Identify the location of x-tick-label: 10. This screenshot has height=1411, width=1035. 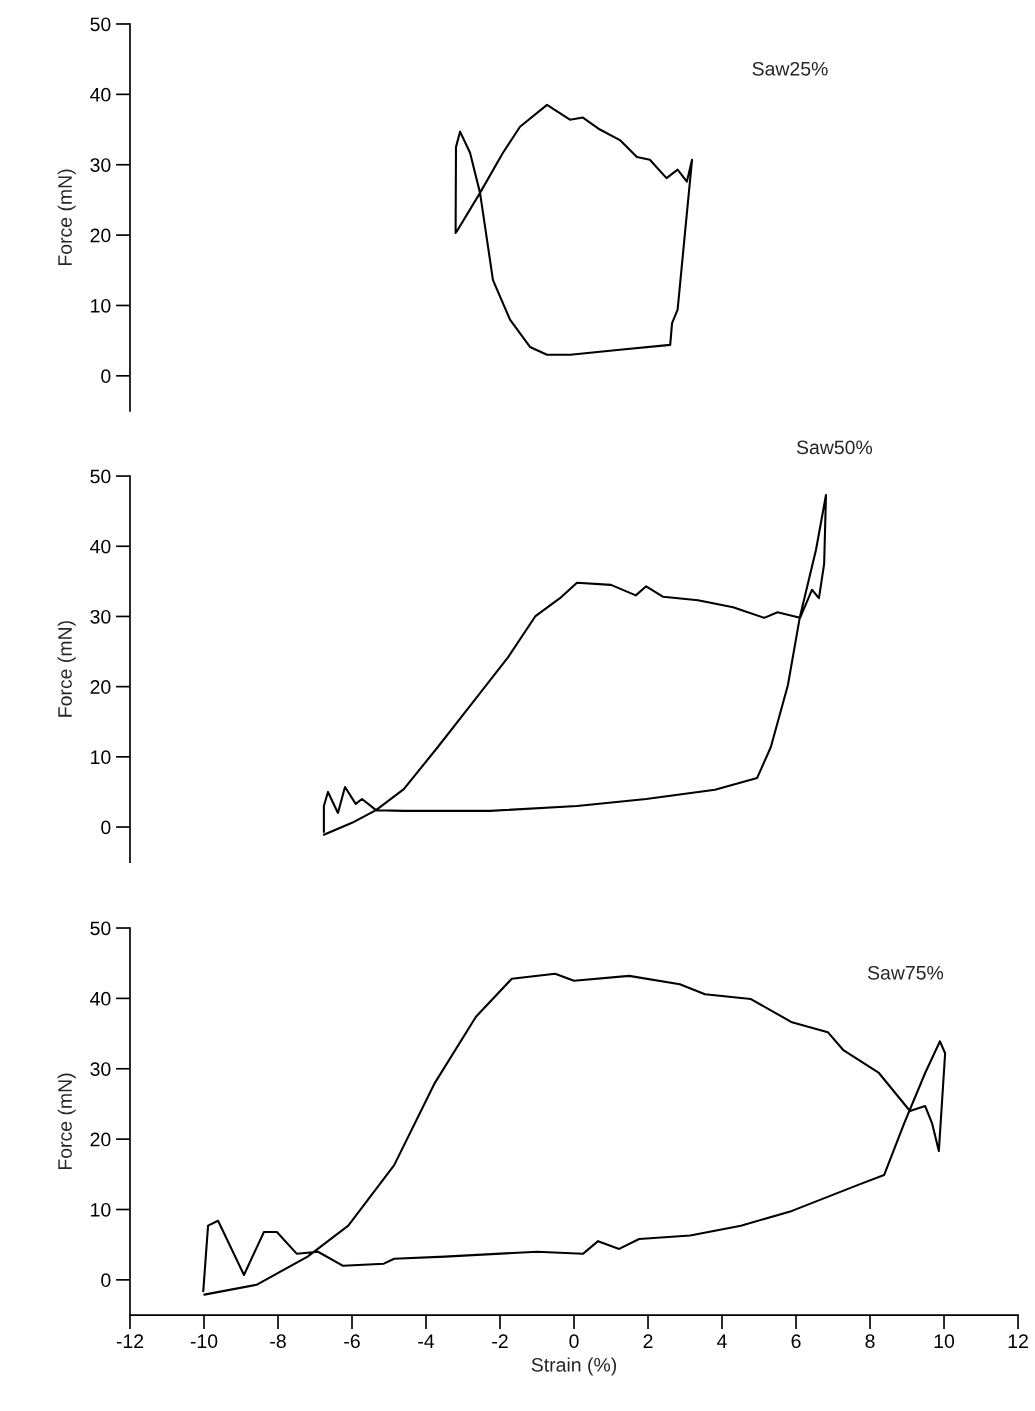
(944, 1341).